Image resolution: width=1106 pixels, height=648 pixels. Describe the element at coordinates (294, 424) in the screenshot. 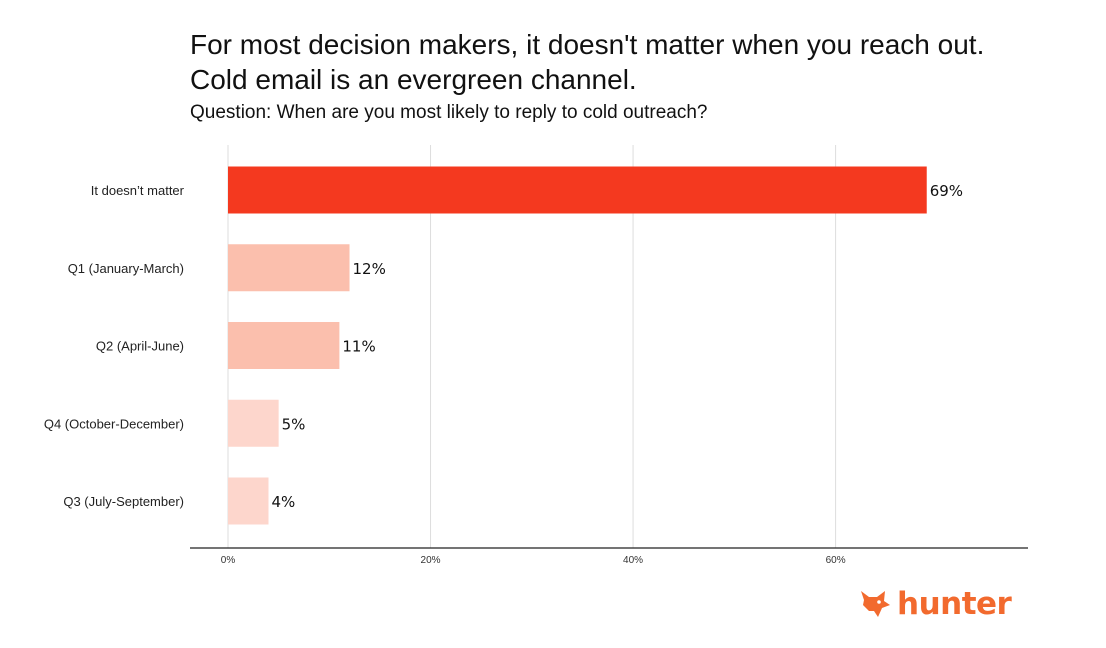

I see `value-label: 5%` at that location.